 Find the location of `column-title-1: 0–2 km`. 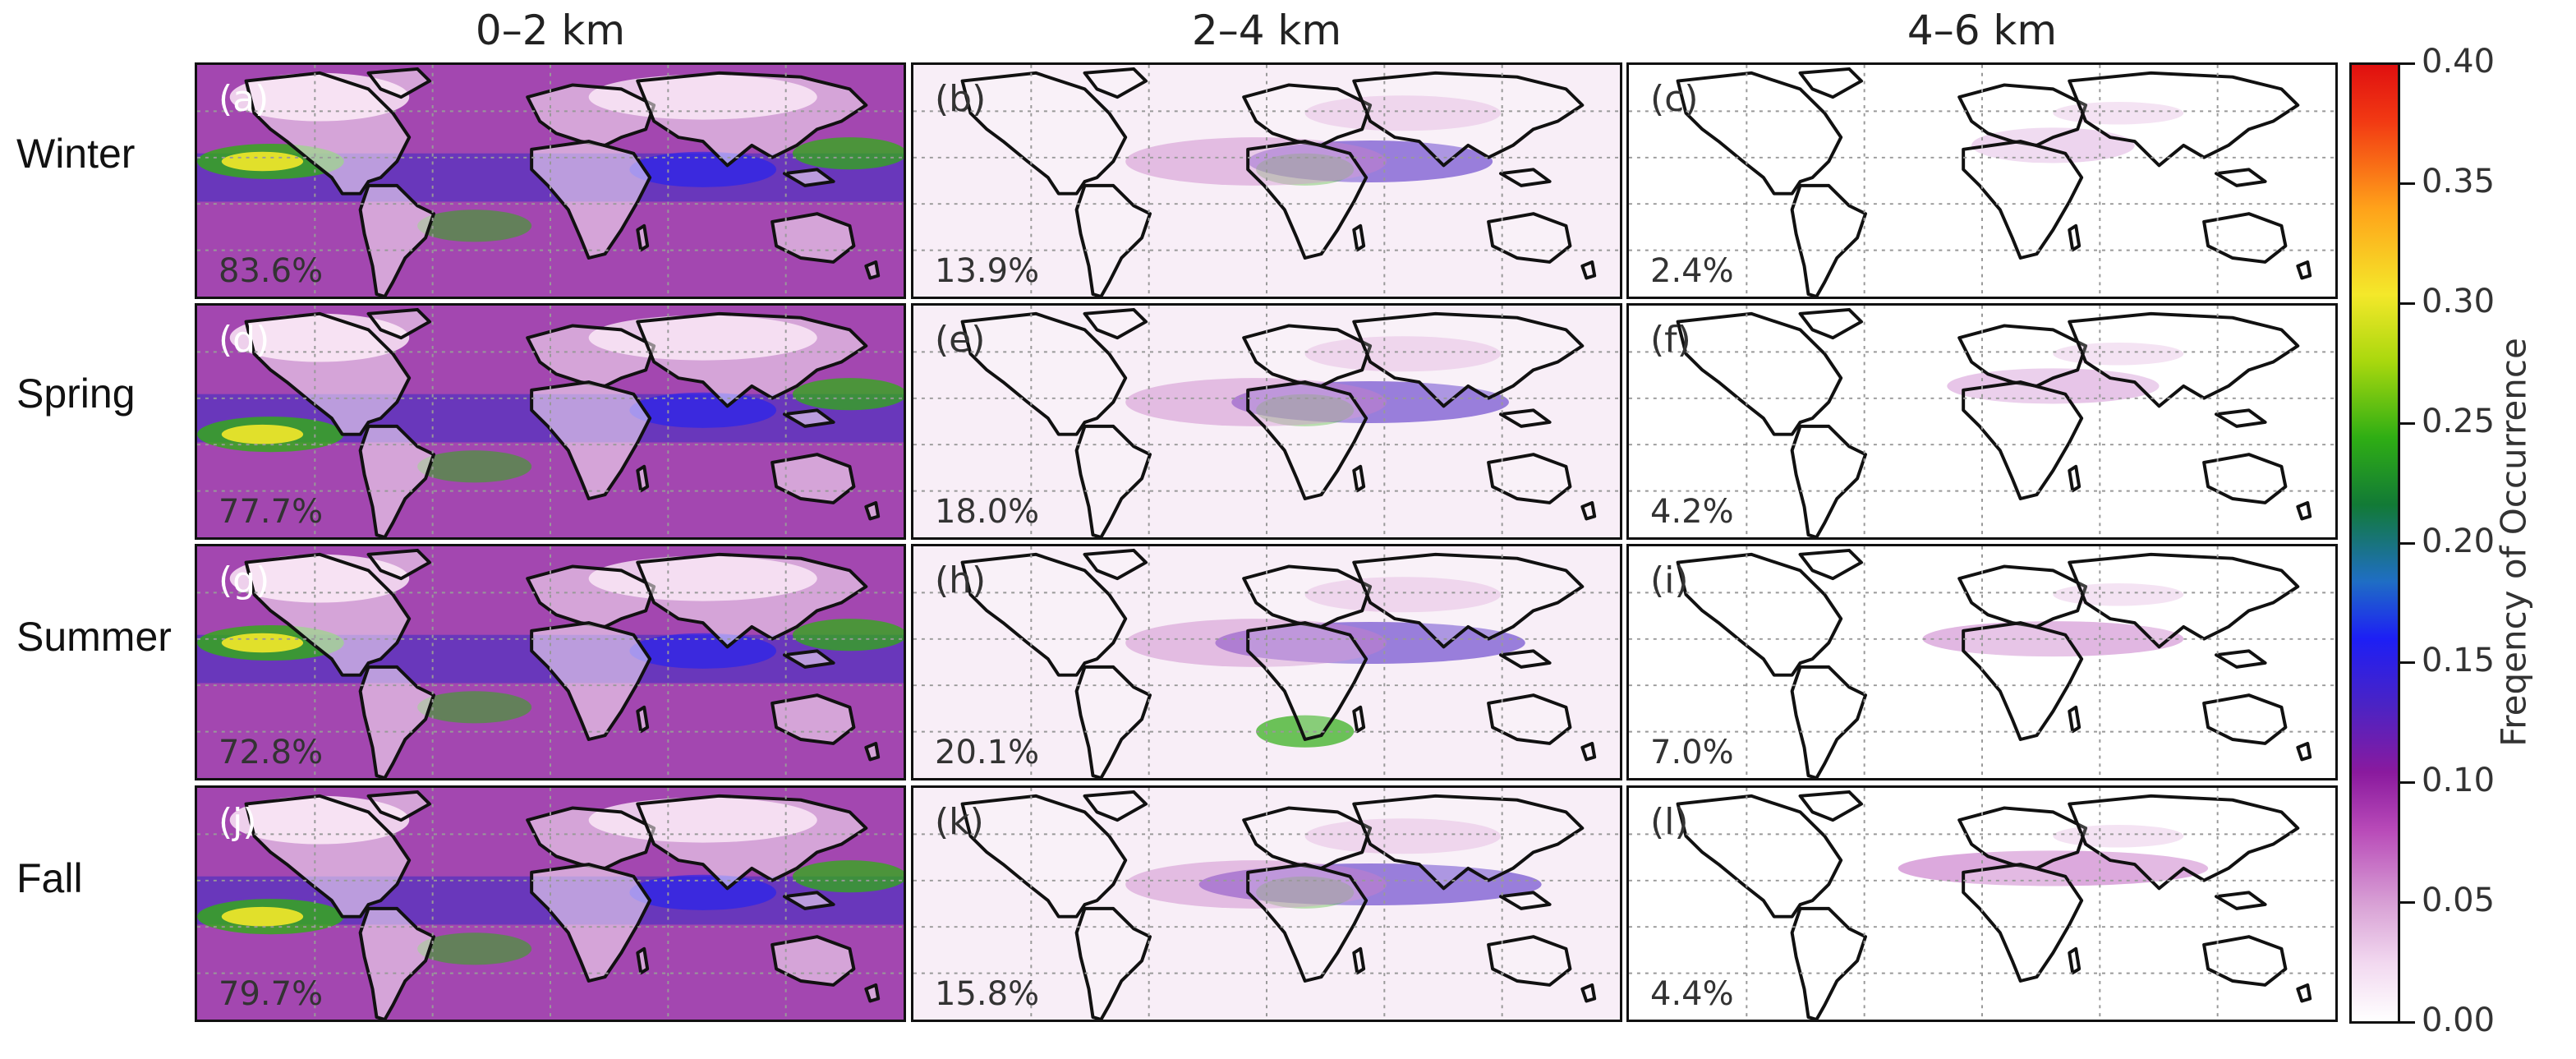

column-title-1: 0–2 km is located at coordinates (550, 30).